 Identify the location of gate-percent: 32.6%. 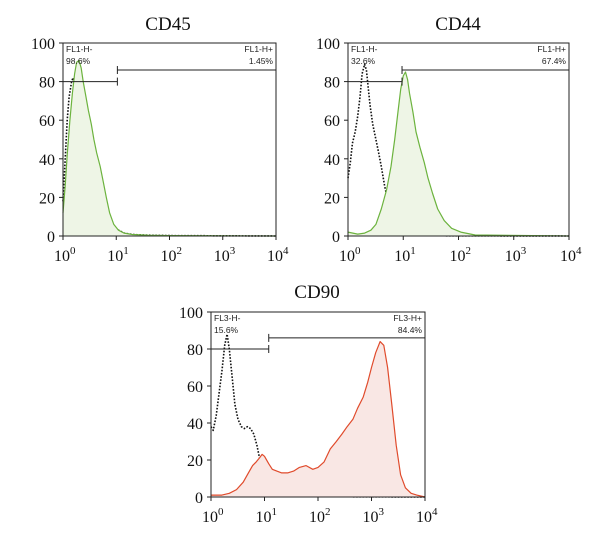
(363, 61).